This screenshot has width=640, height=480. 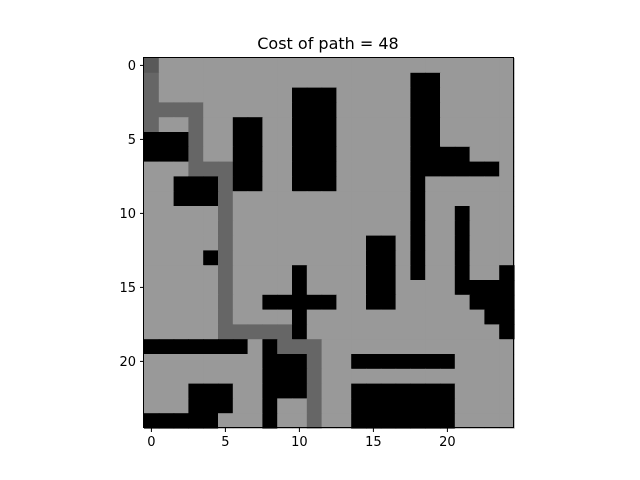 I want to click on x-tick-label: 10, so click(x=299, y=442).